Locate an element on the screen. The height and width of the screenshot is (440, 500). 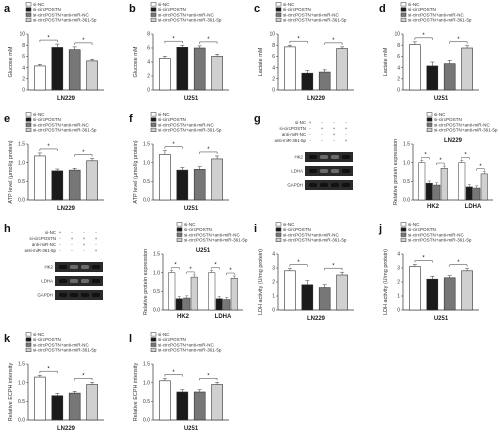
panel-label: k is located at coordinates (7, 339).